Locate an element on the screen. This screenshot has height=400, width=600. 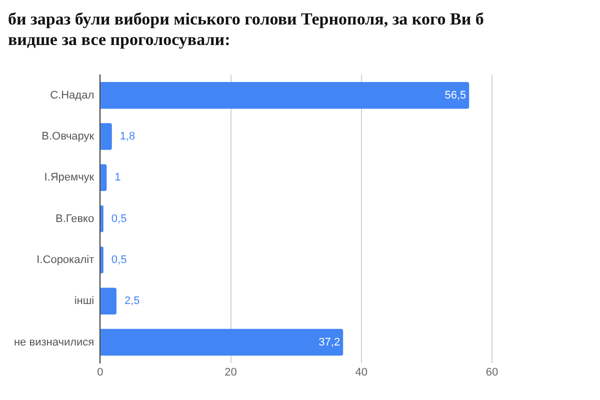
x-tick-label: 60 is located at coordinates (492, 372).